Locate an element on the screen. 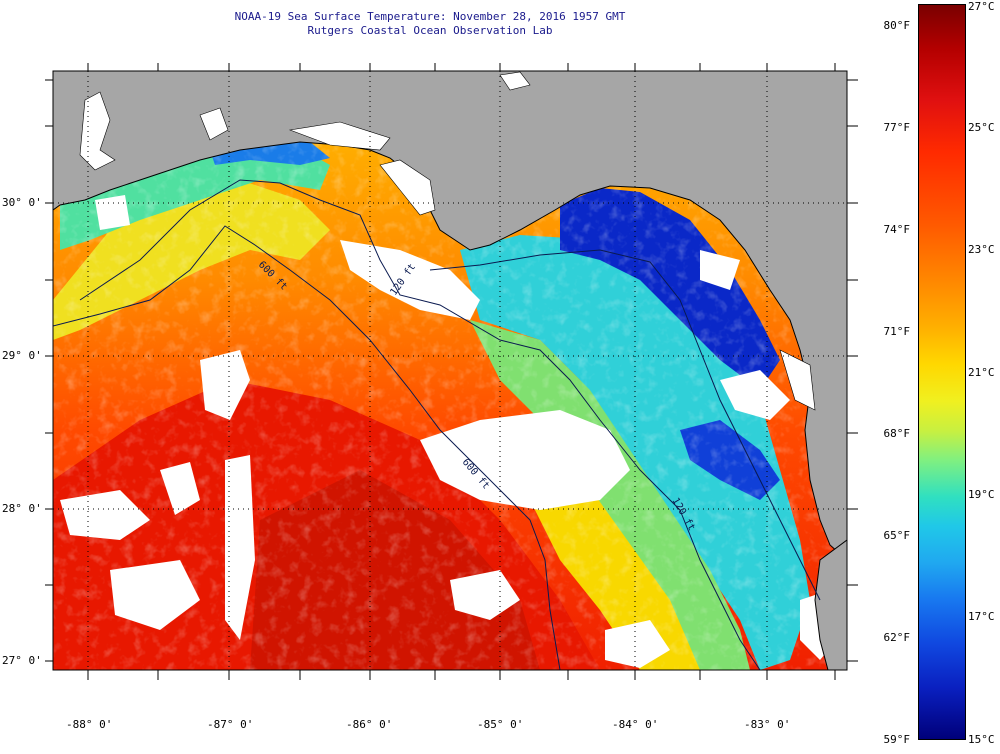 Image resolution: width=1000 pixels, height=754 pixels. cbar-f-68: 68°F is located at coordinates (897, 433).